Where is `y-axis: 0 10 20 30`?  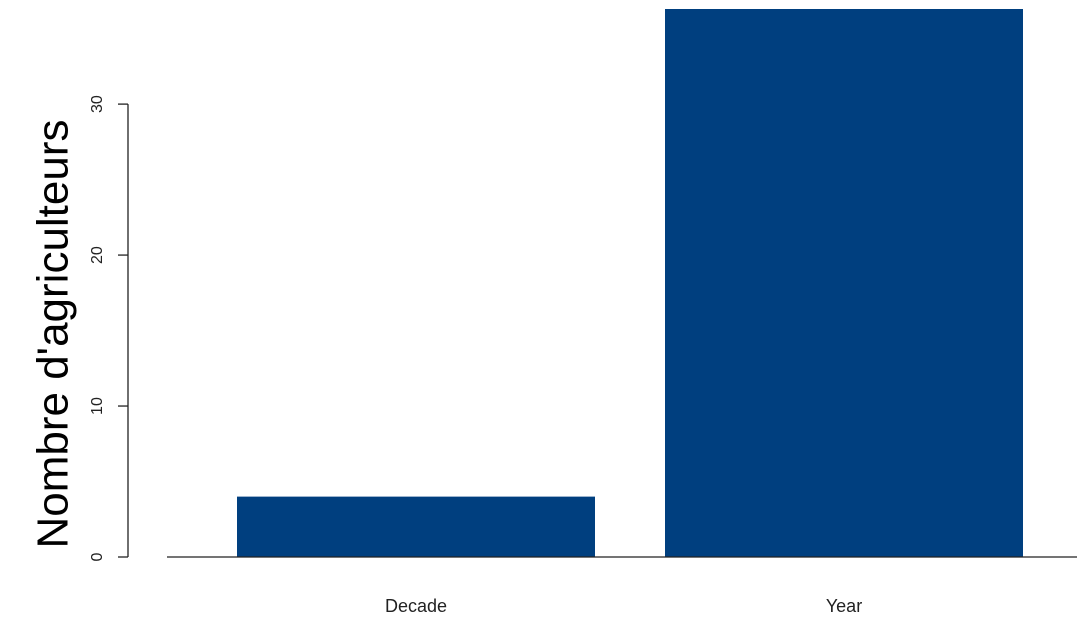 y-axis: 0 10 20 30 is located at coordinates (109, 328).